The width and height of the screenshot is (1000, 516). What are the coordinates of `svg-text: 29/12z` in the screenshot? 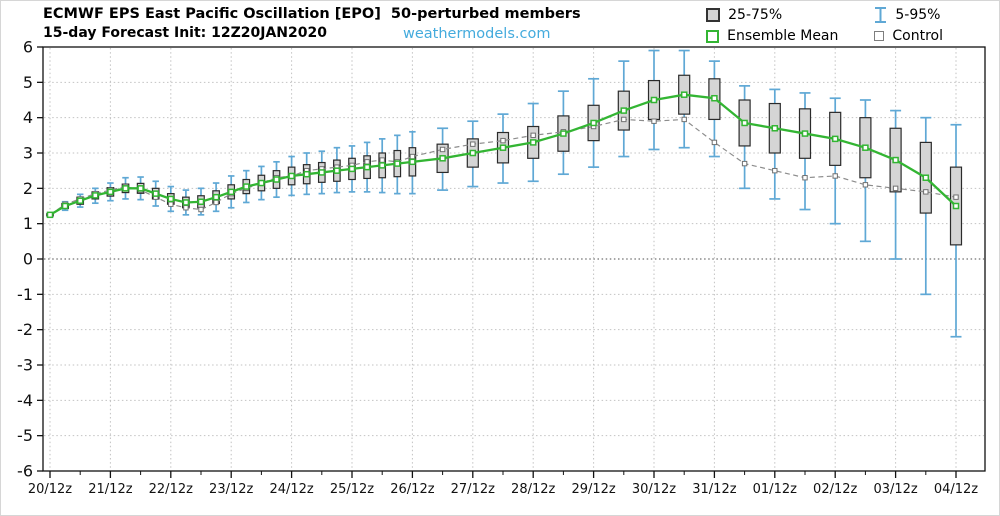 It's located at (593, 489).